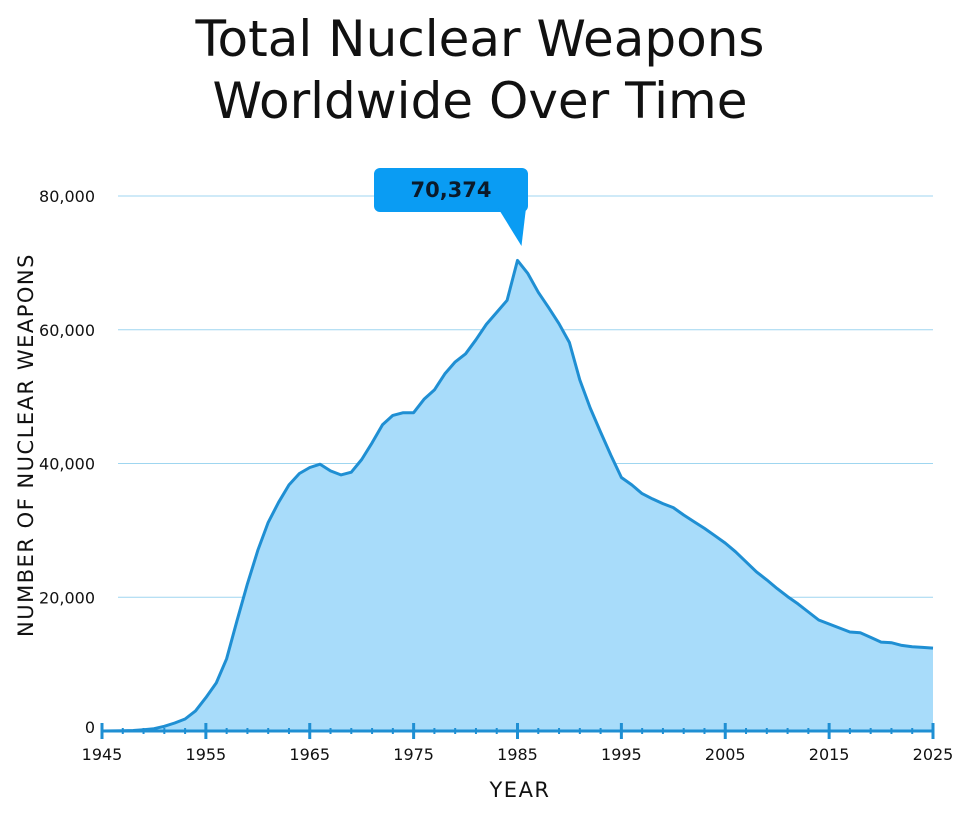  What do you see at coordinates (67, 330) in the screenshot?
I see `y-tick-label: 60,000` at bounding box center [67, 330].